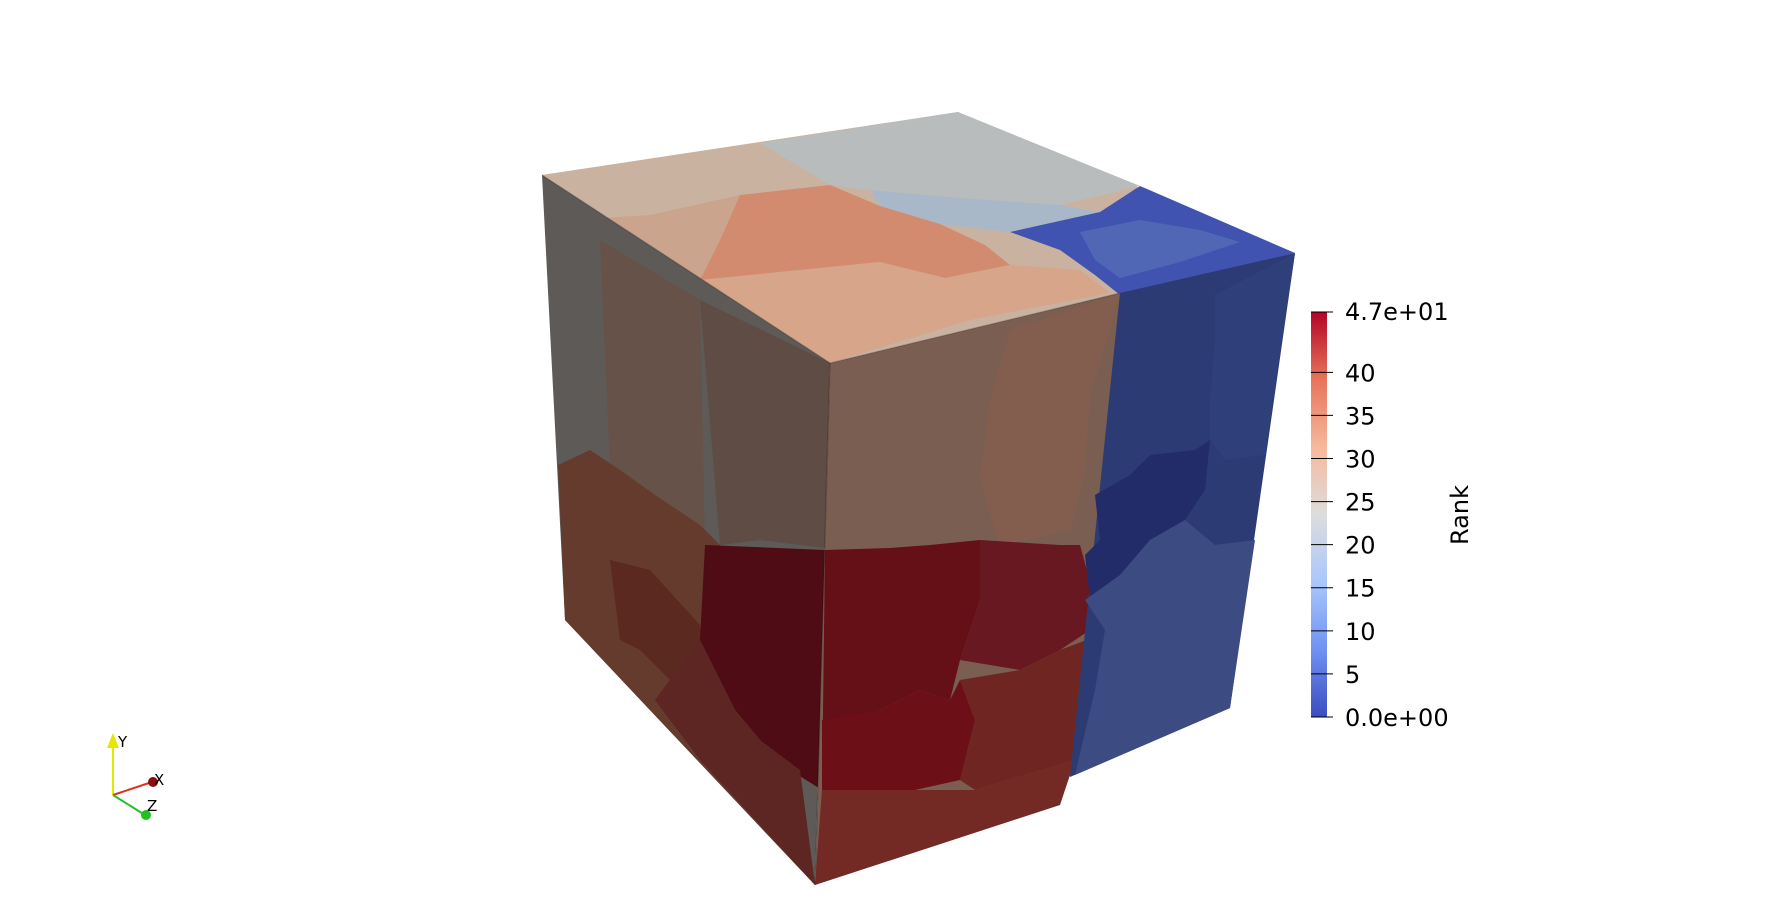 The height and width of the screenshot is (900, 1780). I want to click on colorbar-tick-label: 10, so click(1360, 632).